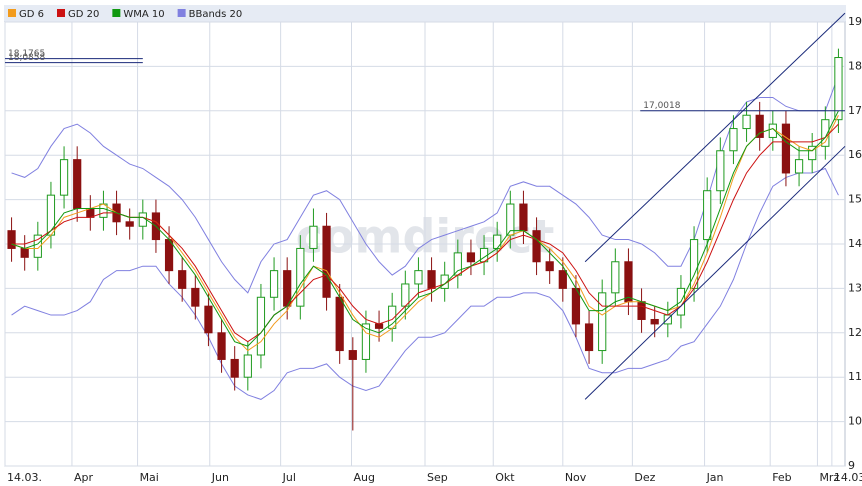 Image resolution: width=862 pixels, height=486 pixels. I want to click on x-tick-label: Mai, so click(149, 477).